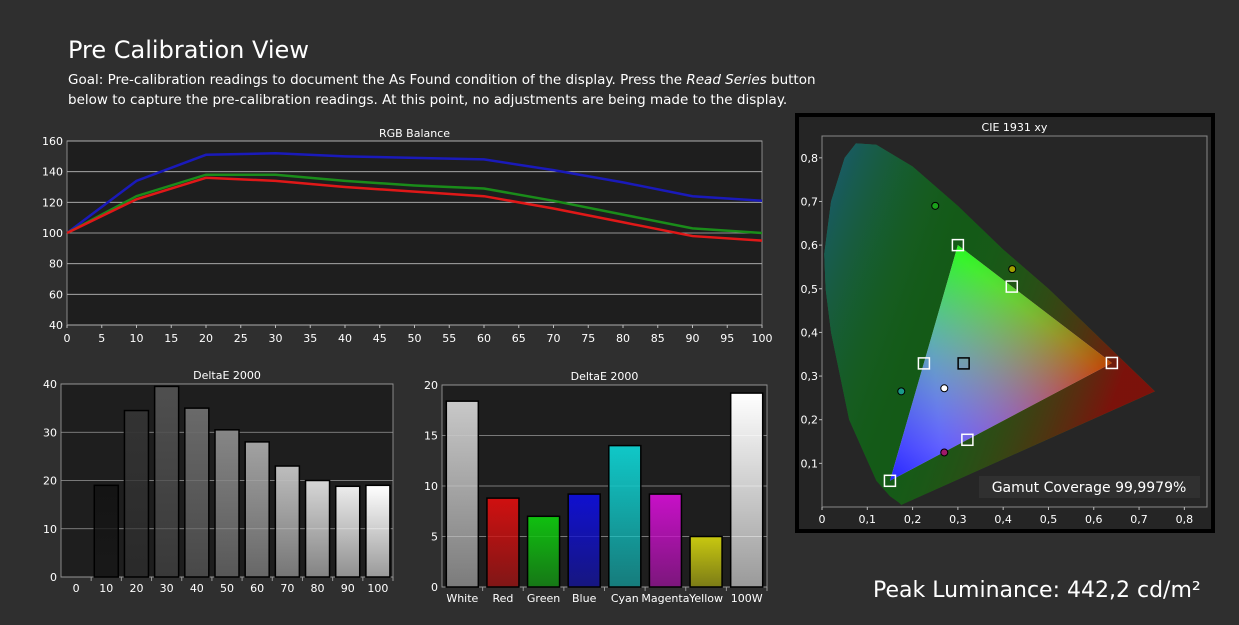  What do you see at coordinates (519, 338) in the screenshot?
I see `rgb-x-tick: 65` at bounding box center [519, 338].